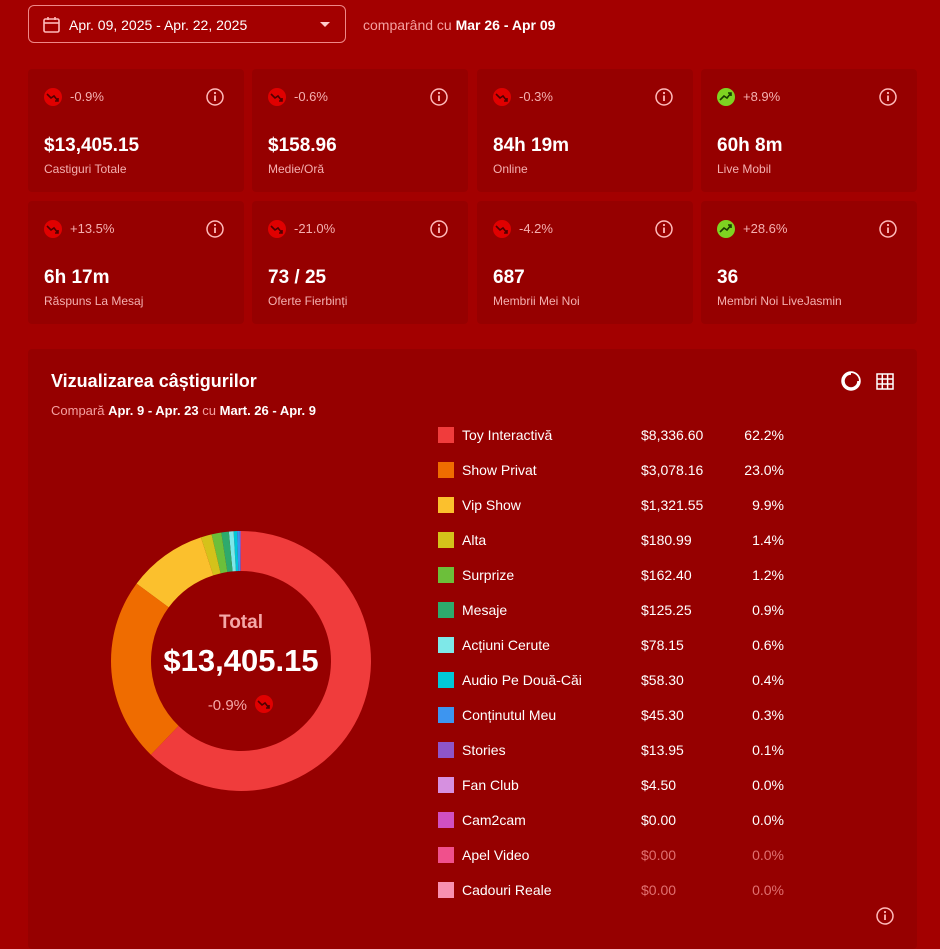 Image resolution: width=940 pixels, height=949 pixels. I want to click on legend-value: $13.95, so click(662, 750).